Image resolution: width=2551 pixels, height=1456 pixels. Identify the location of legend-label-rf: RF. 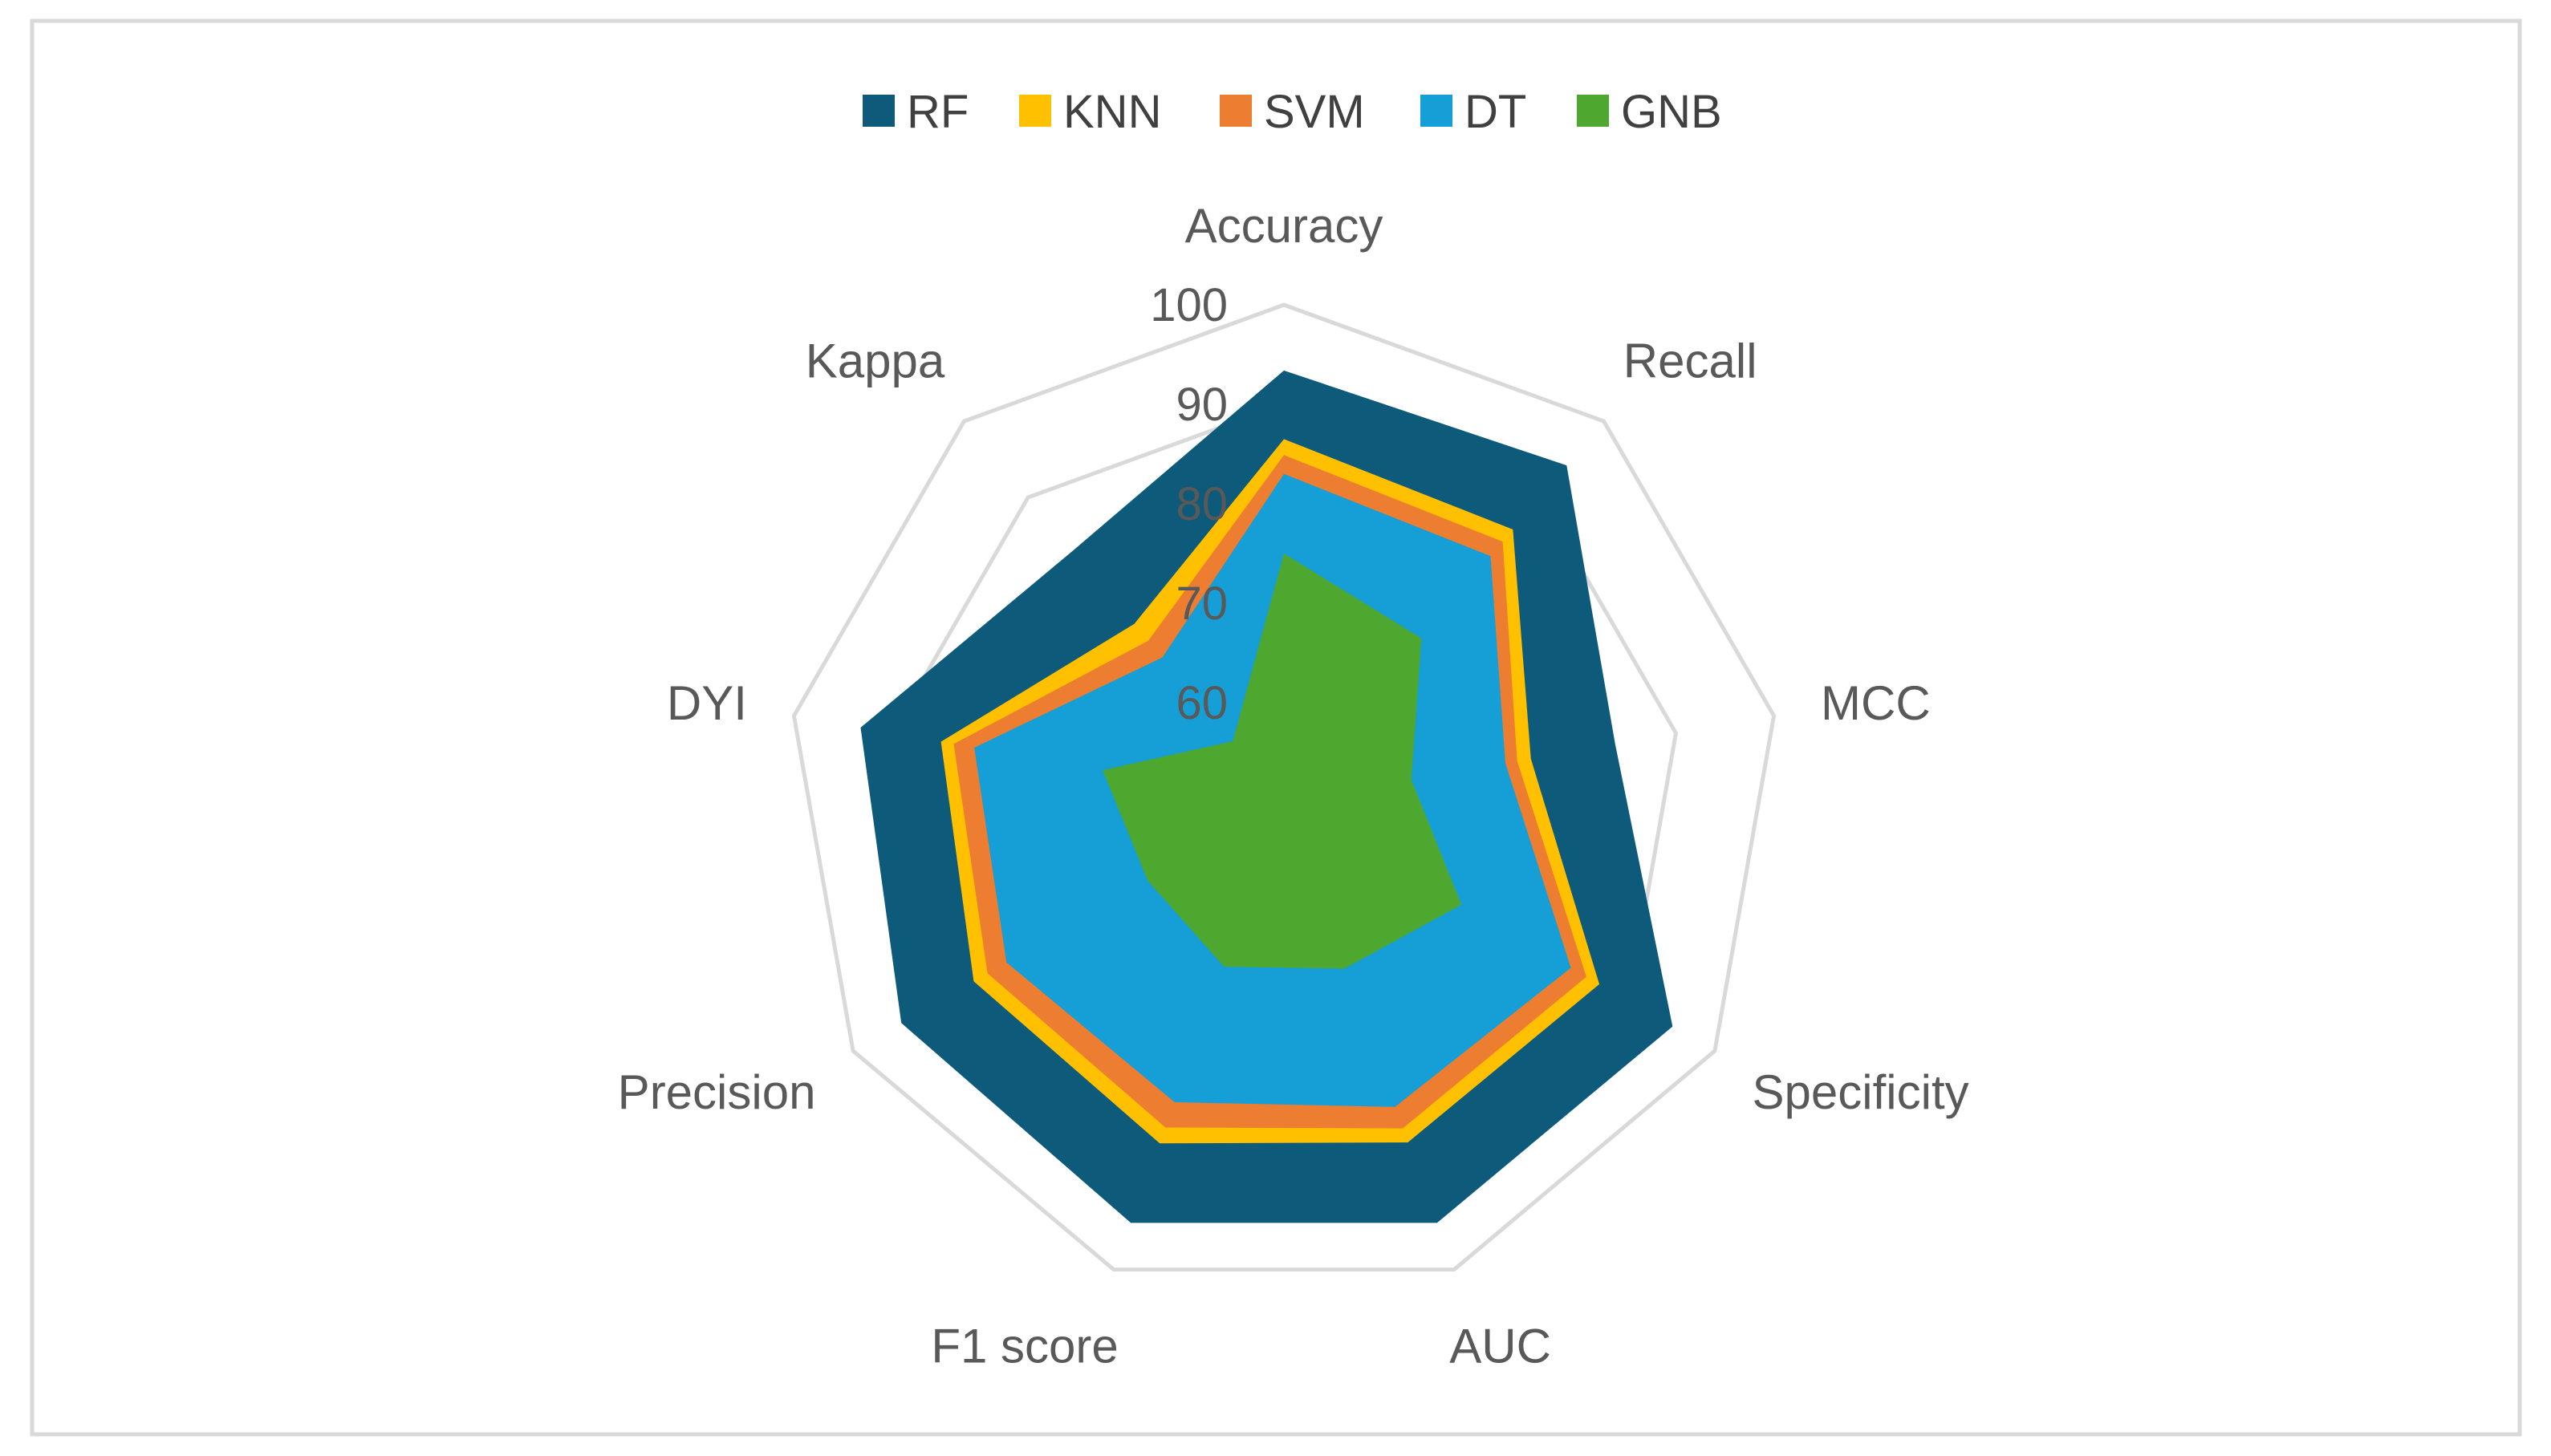
(938, 112).